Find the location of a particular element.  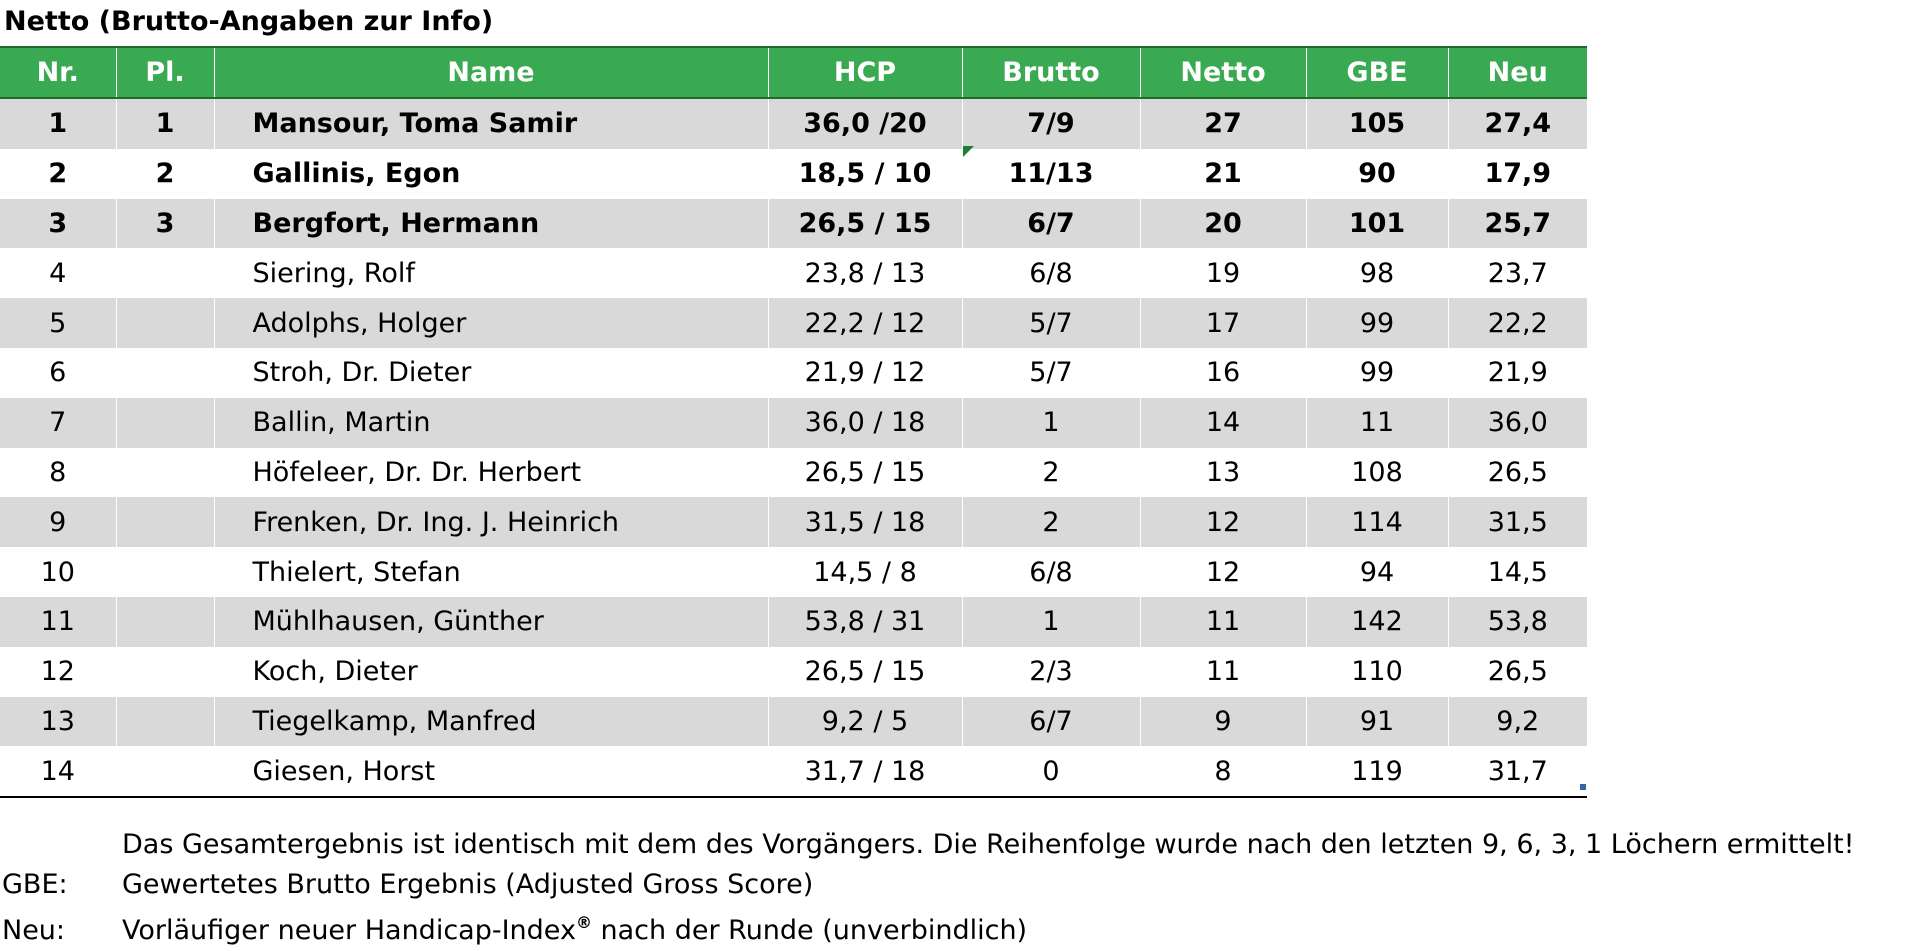

cell-gbe: 91 is located at coordinates (1376, 721).